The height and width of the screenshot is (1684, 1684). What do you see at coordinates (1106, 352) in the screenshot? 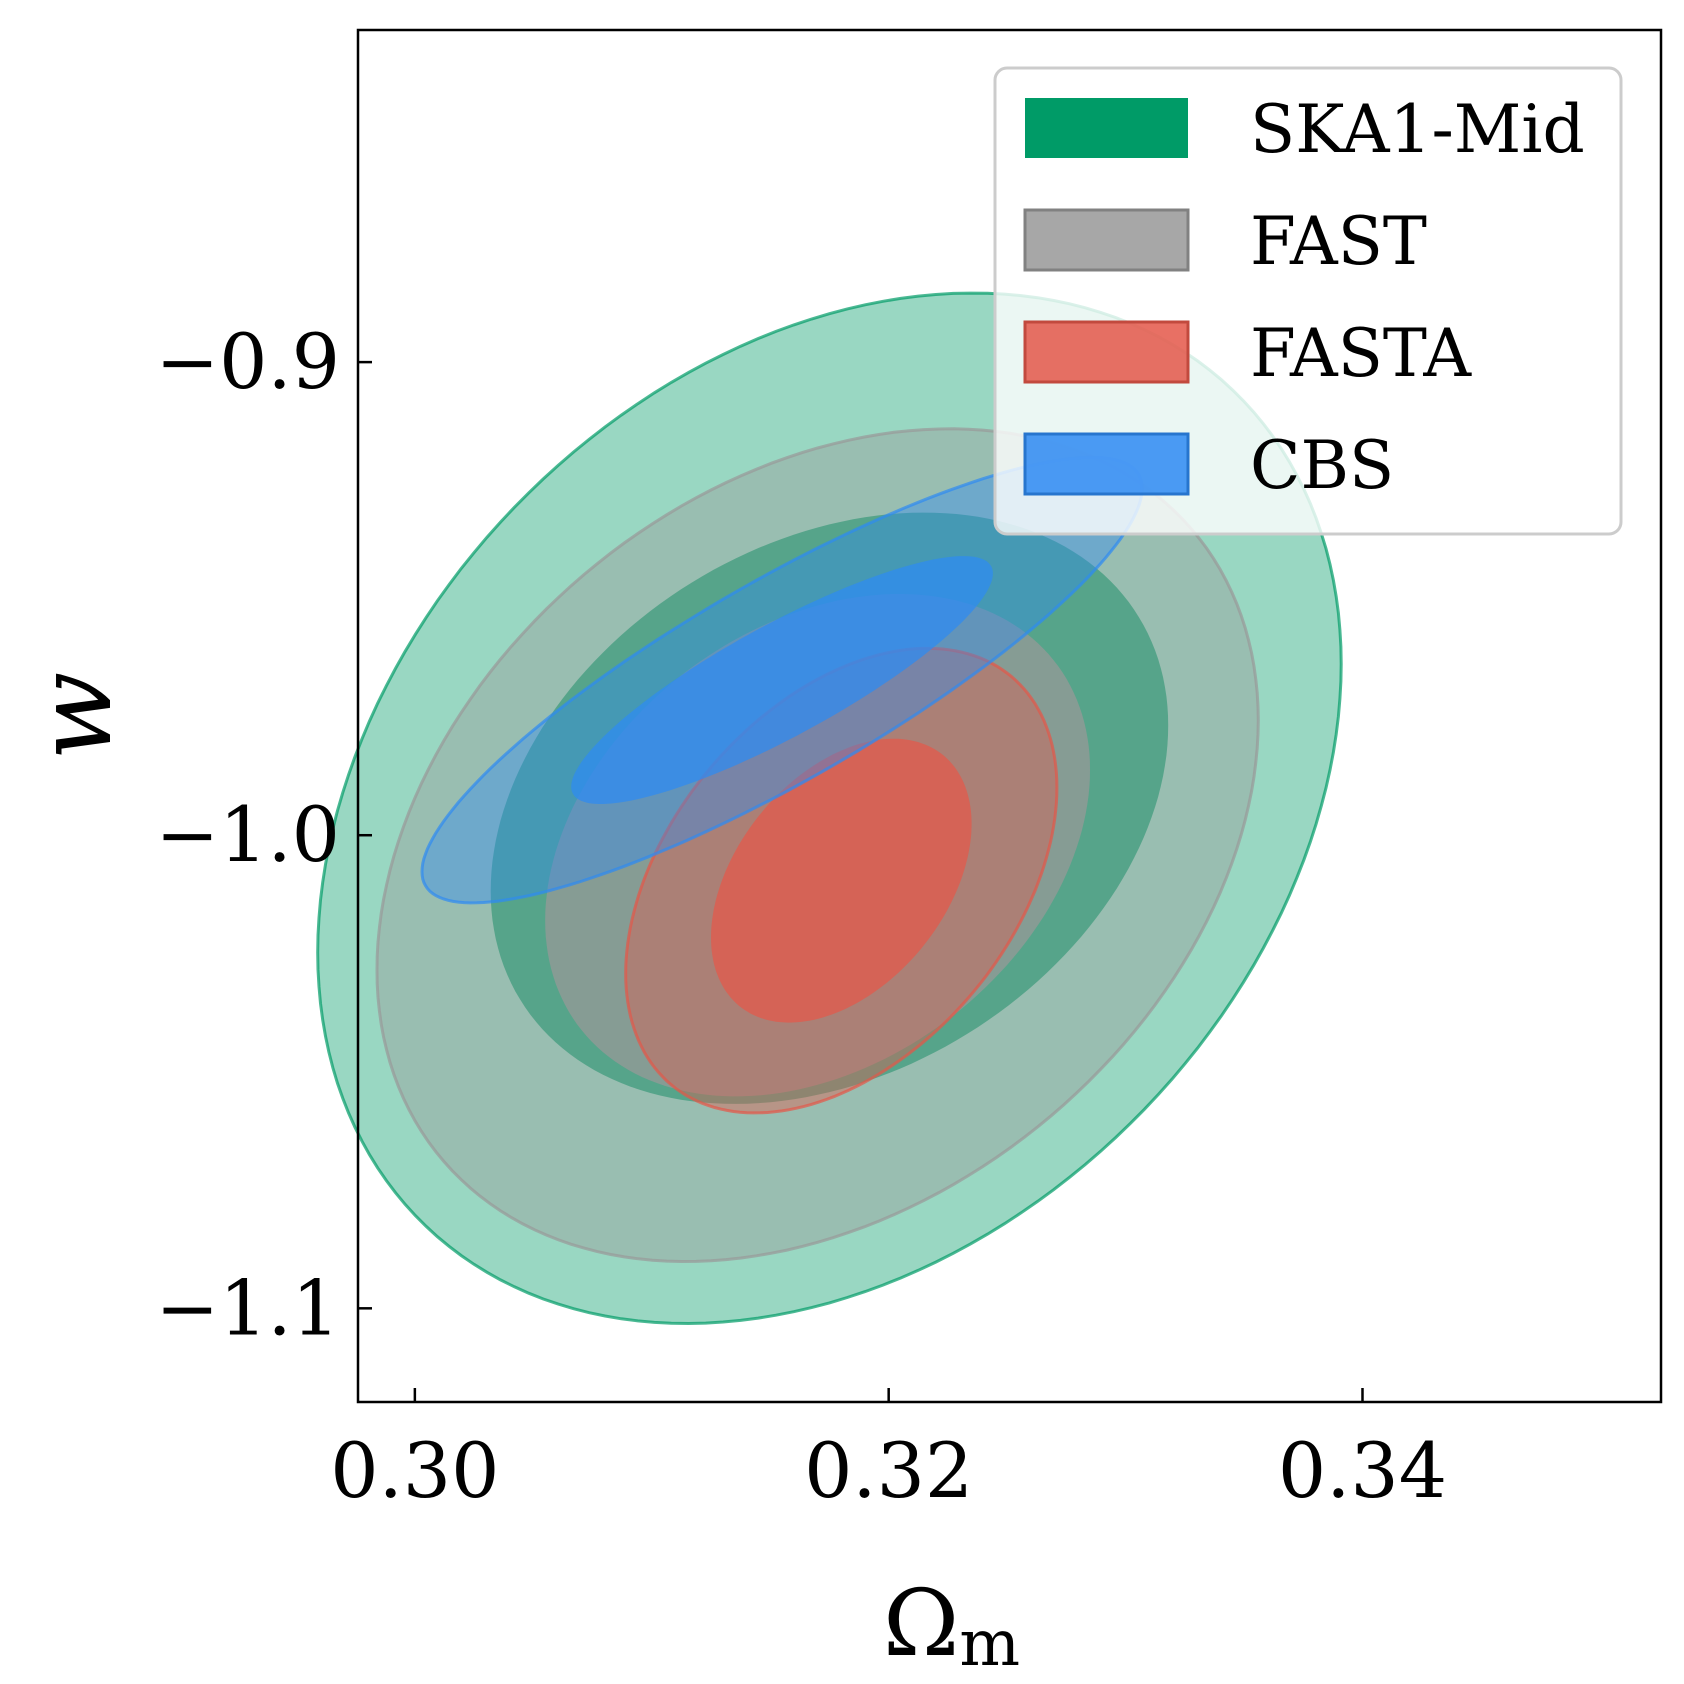
I see `legend-swatch-fasta` at bounding box center [1106, 352].